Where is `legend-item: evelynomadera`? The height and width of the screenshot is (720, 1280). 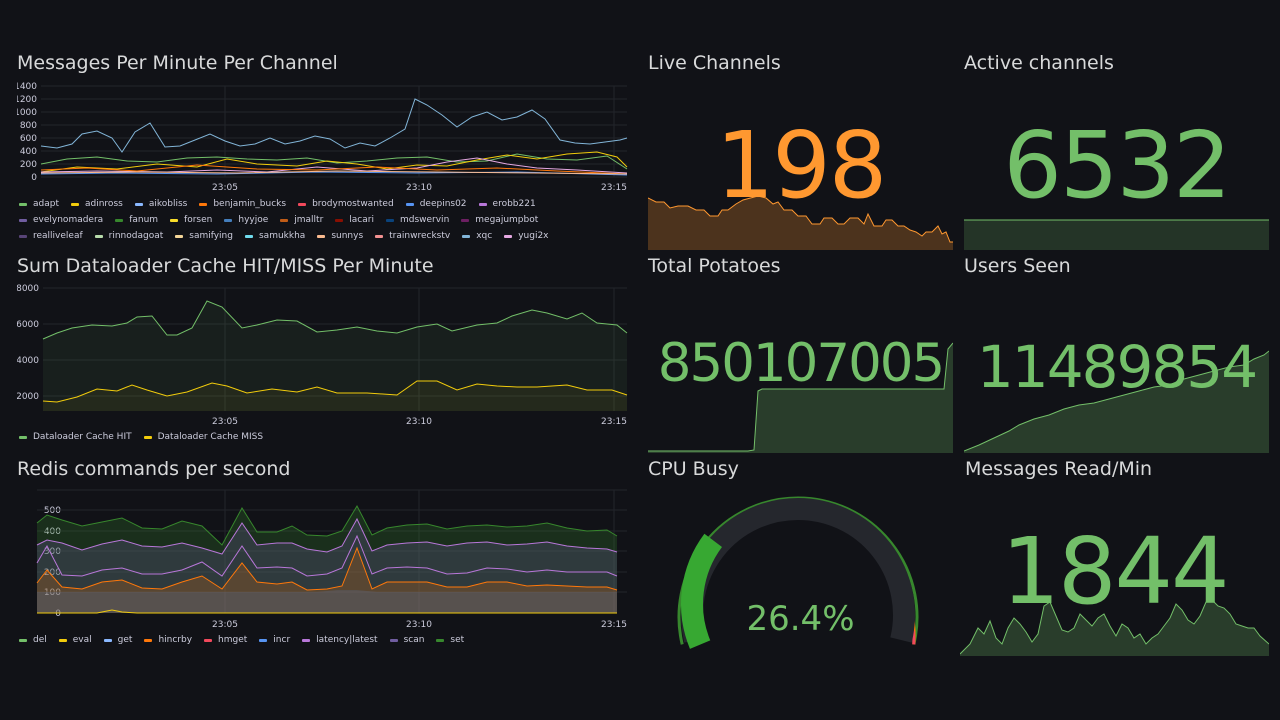 legend-item: evelynomadera is located at coordinates (61, 220).